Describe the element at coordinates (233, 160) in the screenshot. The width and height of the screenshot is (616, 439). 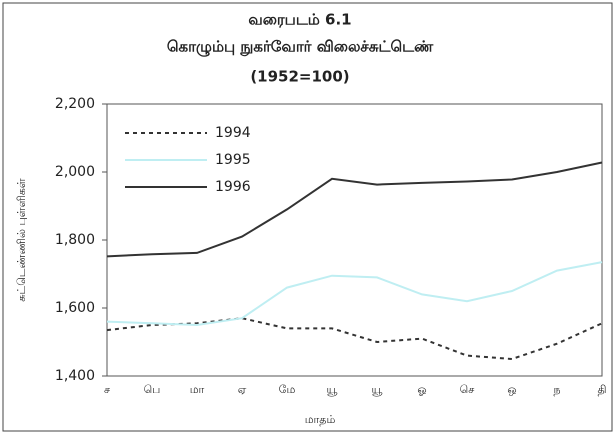
I see `legend-label: 1995` at that location.